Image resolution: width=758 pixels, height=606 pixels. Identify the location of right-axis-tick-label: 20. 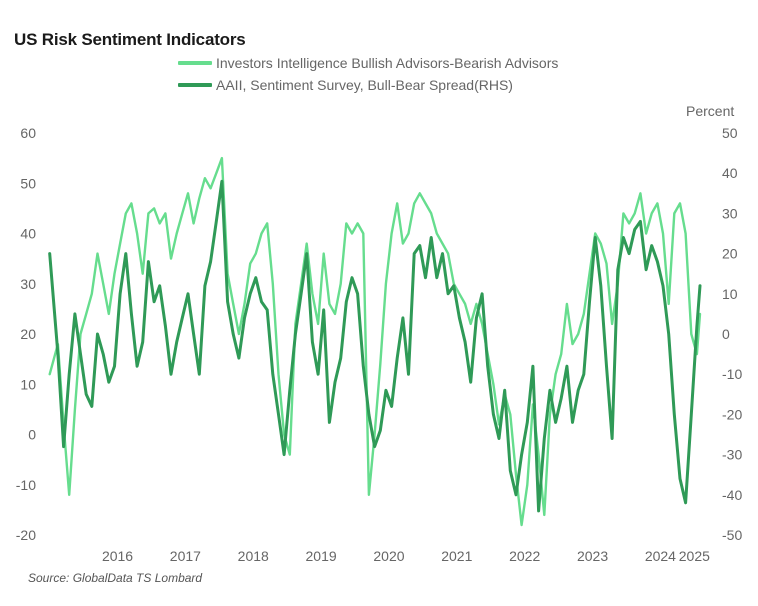
(730, 254).